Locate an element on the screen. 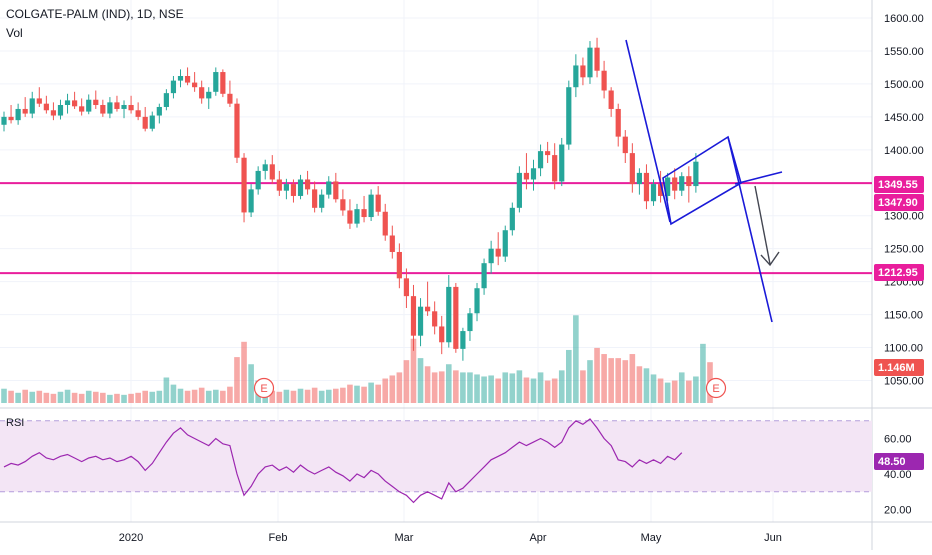 The height and width of the screenshot is (555, 932). price-tag-label: 1.146M is located at coordinates (896, 368).